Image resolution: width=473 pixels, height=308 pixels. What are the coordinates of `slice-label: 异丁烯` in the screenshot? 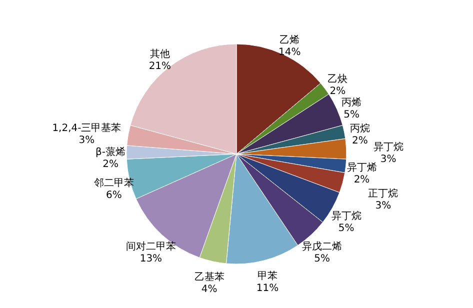 It's located at (361, 168).